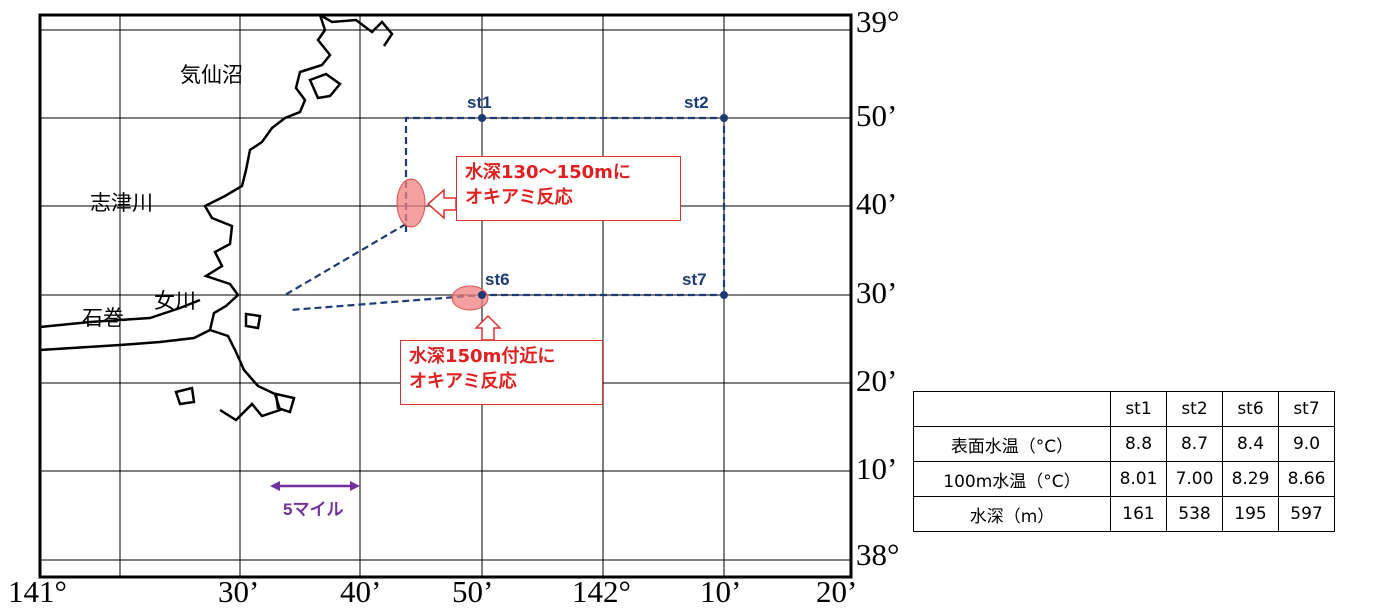 The width and height of the screenshot is (1391, 612). What do you see at coordinates (1306, 444) in the screenshot?
I see `table-cell: 9.0` at bounding box center [1306, 444].